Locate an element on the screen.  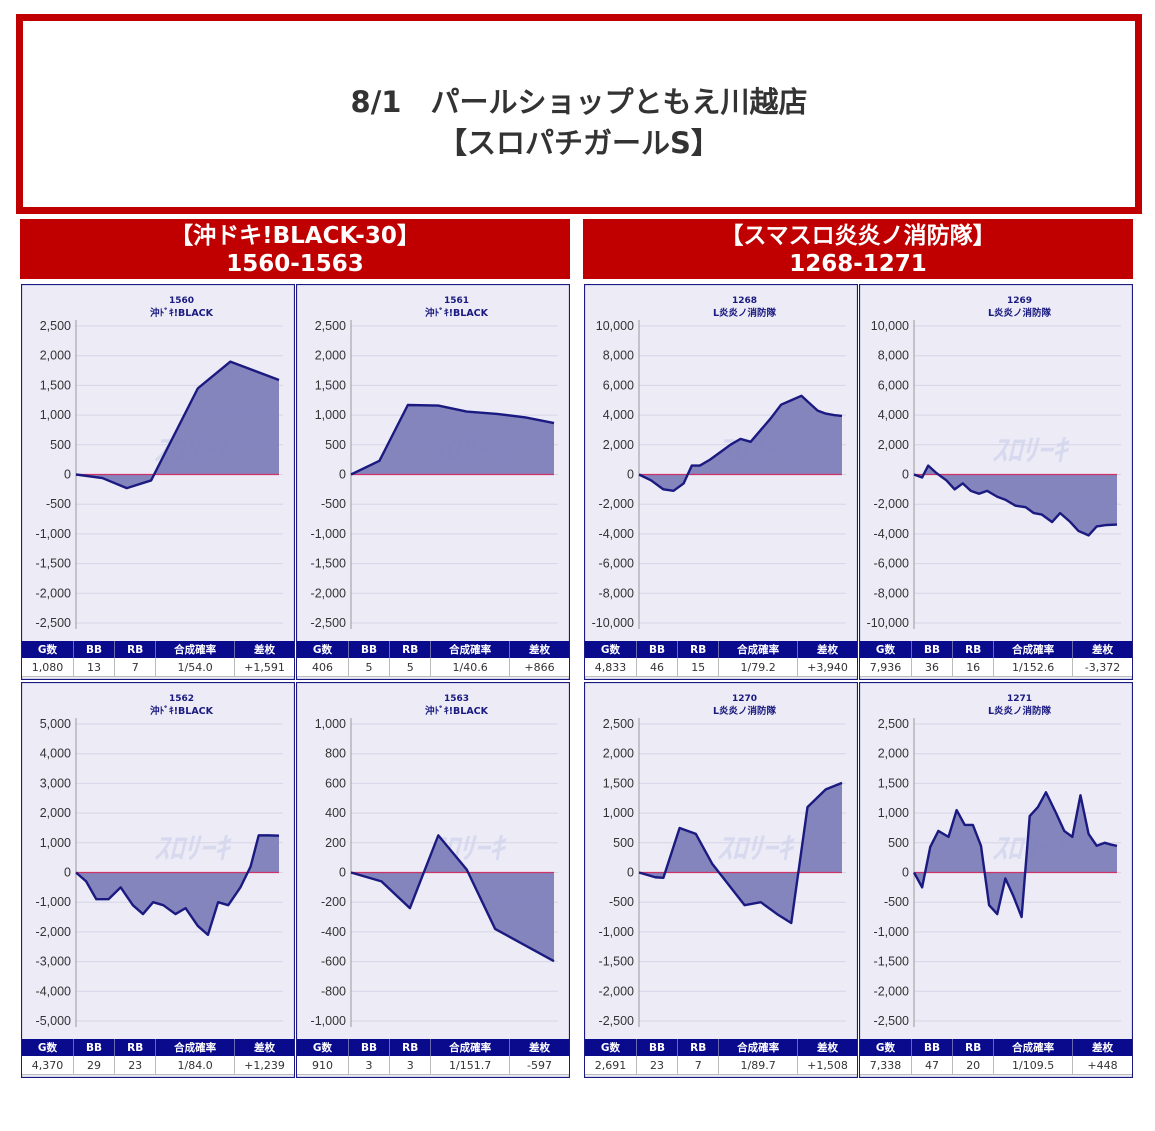
stats-value-cell: 13 is located at coordinates (94, 668).